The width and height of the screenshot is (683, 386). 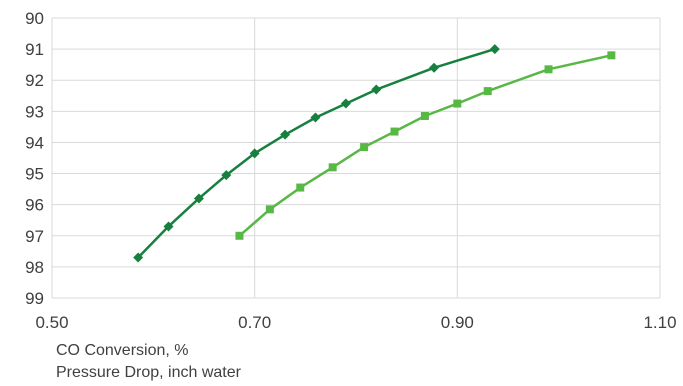 What do you see at coordinates (34, 142) in the screenshot?
I see `y-tick-label: 94` at bounding box center [34, 142].